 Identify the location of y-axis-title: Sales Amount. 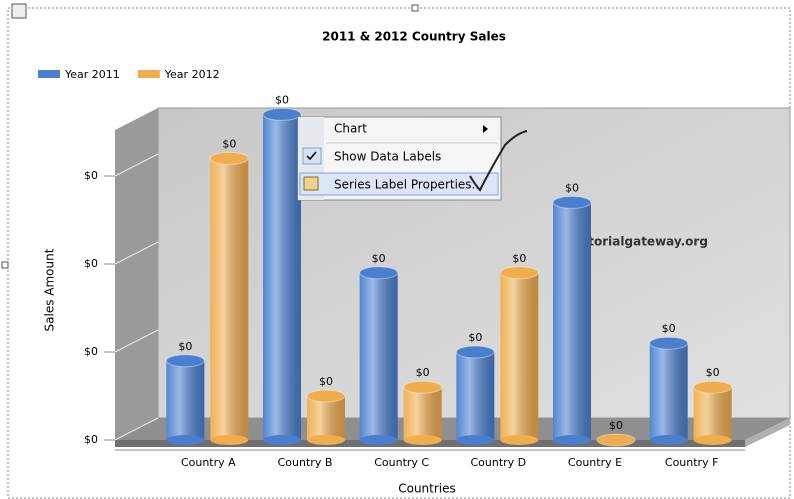
(50, 289).